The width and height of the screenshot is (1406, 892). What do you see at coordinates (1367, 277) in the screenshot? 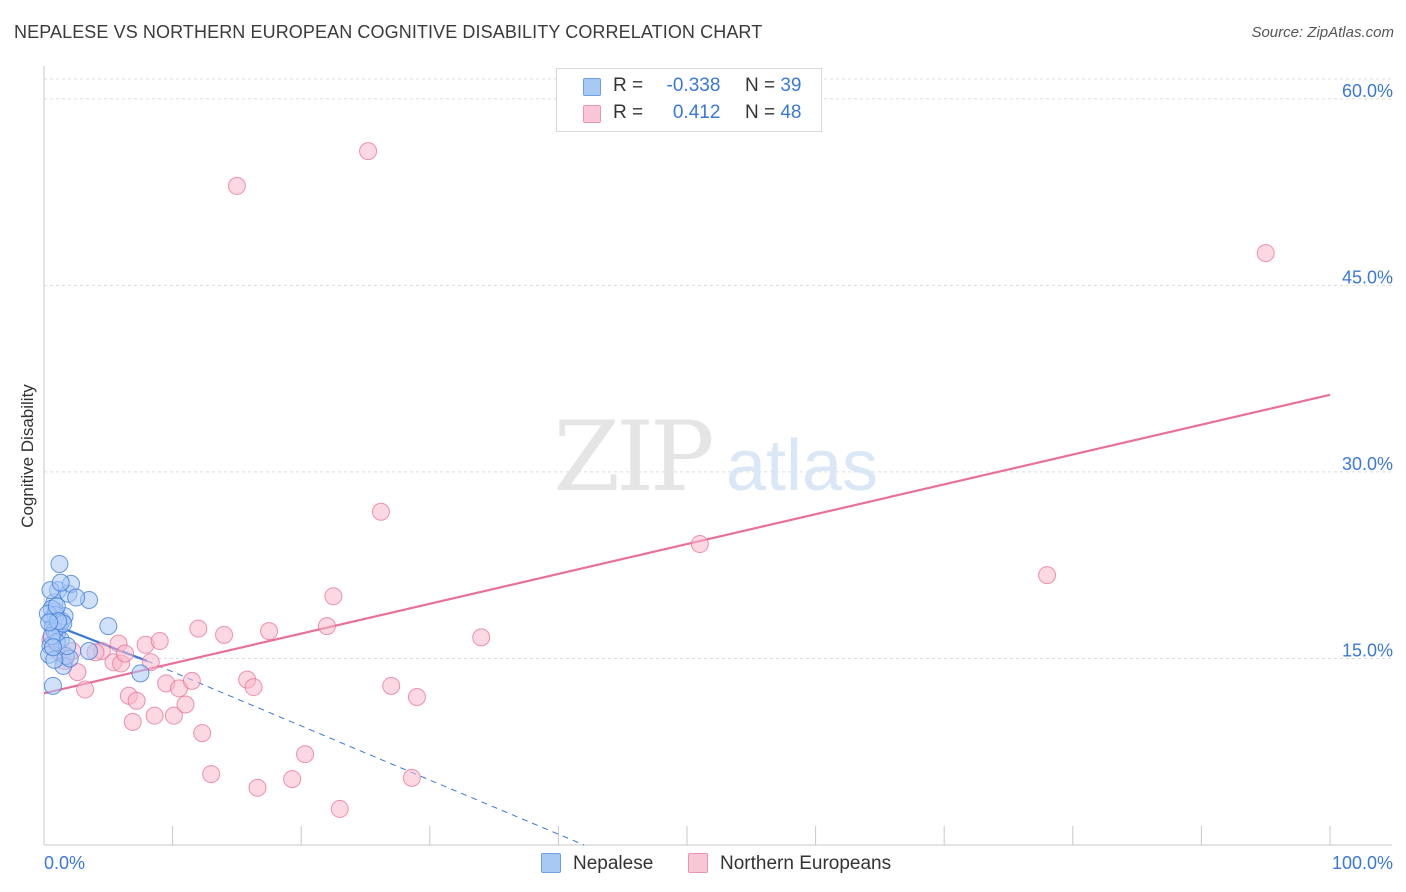
I see `y-tick-label: 45.0%` at bounding box center [1367, 277].